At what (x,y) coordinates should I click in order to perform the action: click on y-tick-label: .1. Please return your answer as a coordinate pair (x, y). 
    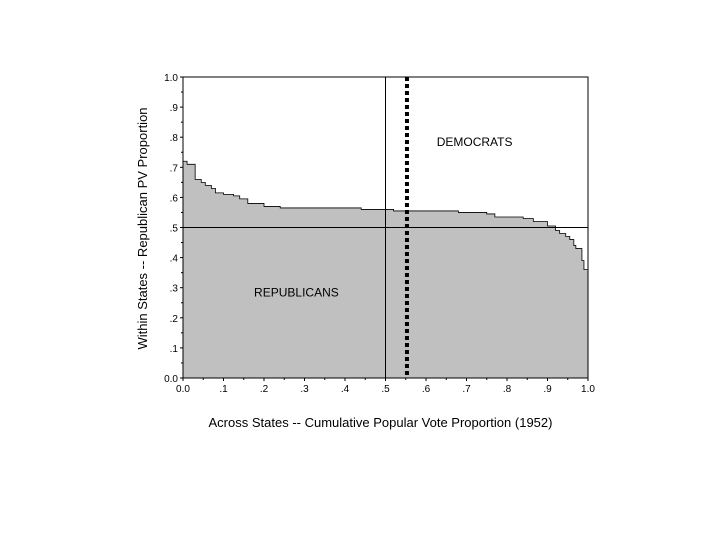
    Looking at the image, I should click on (174, 349).